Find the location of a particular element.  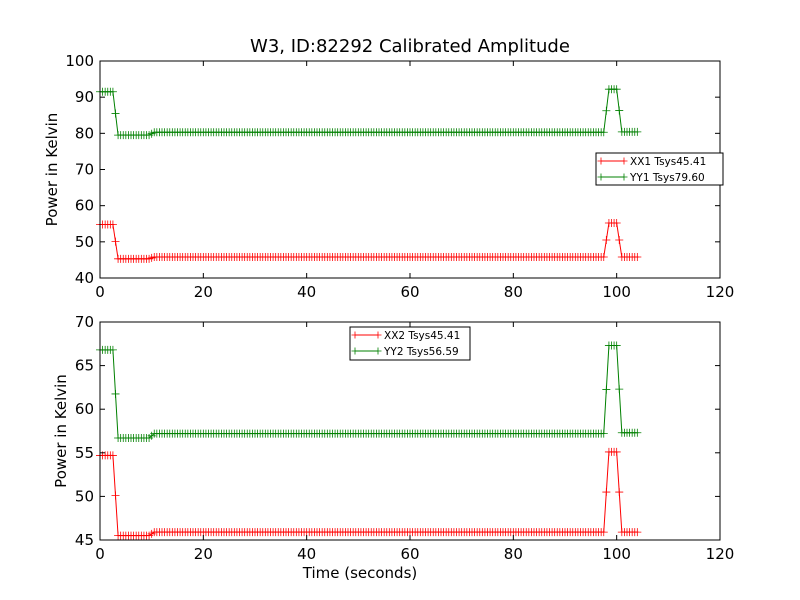

y-tick-label: 45 is located at coordinates (84, 540).